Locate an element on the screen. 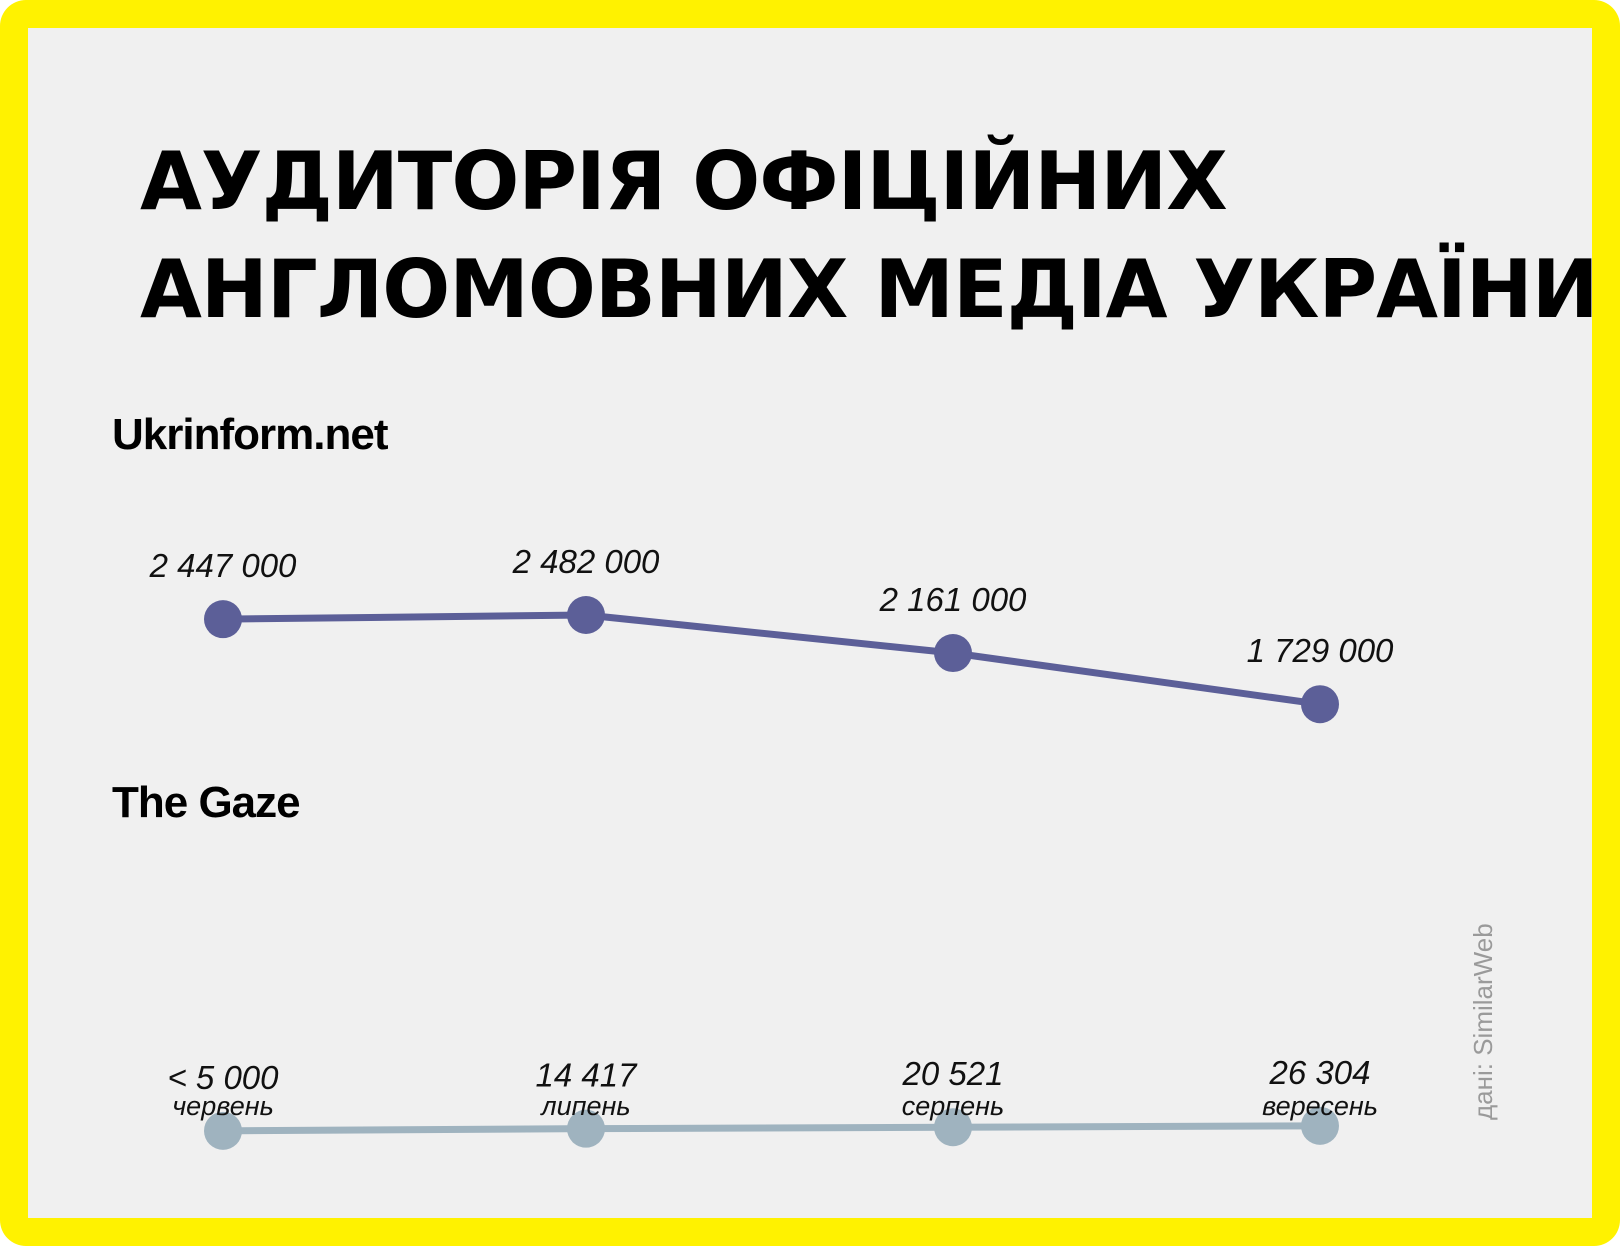 The width and height of the screenshot is (1620, 1246). month-label-2: липень is located at coordinates (584, 1106).